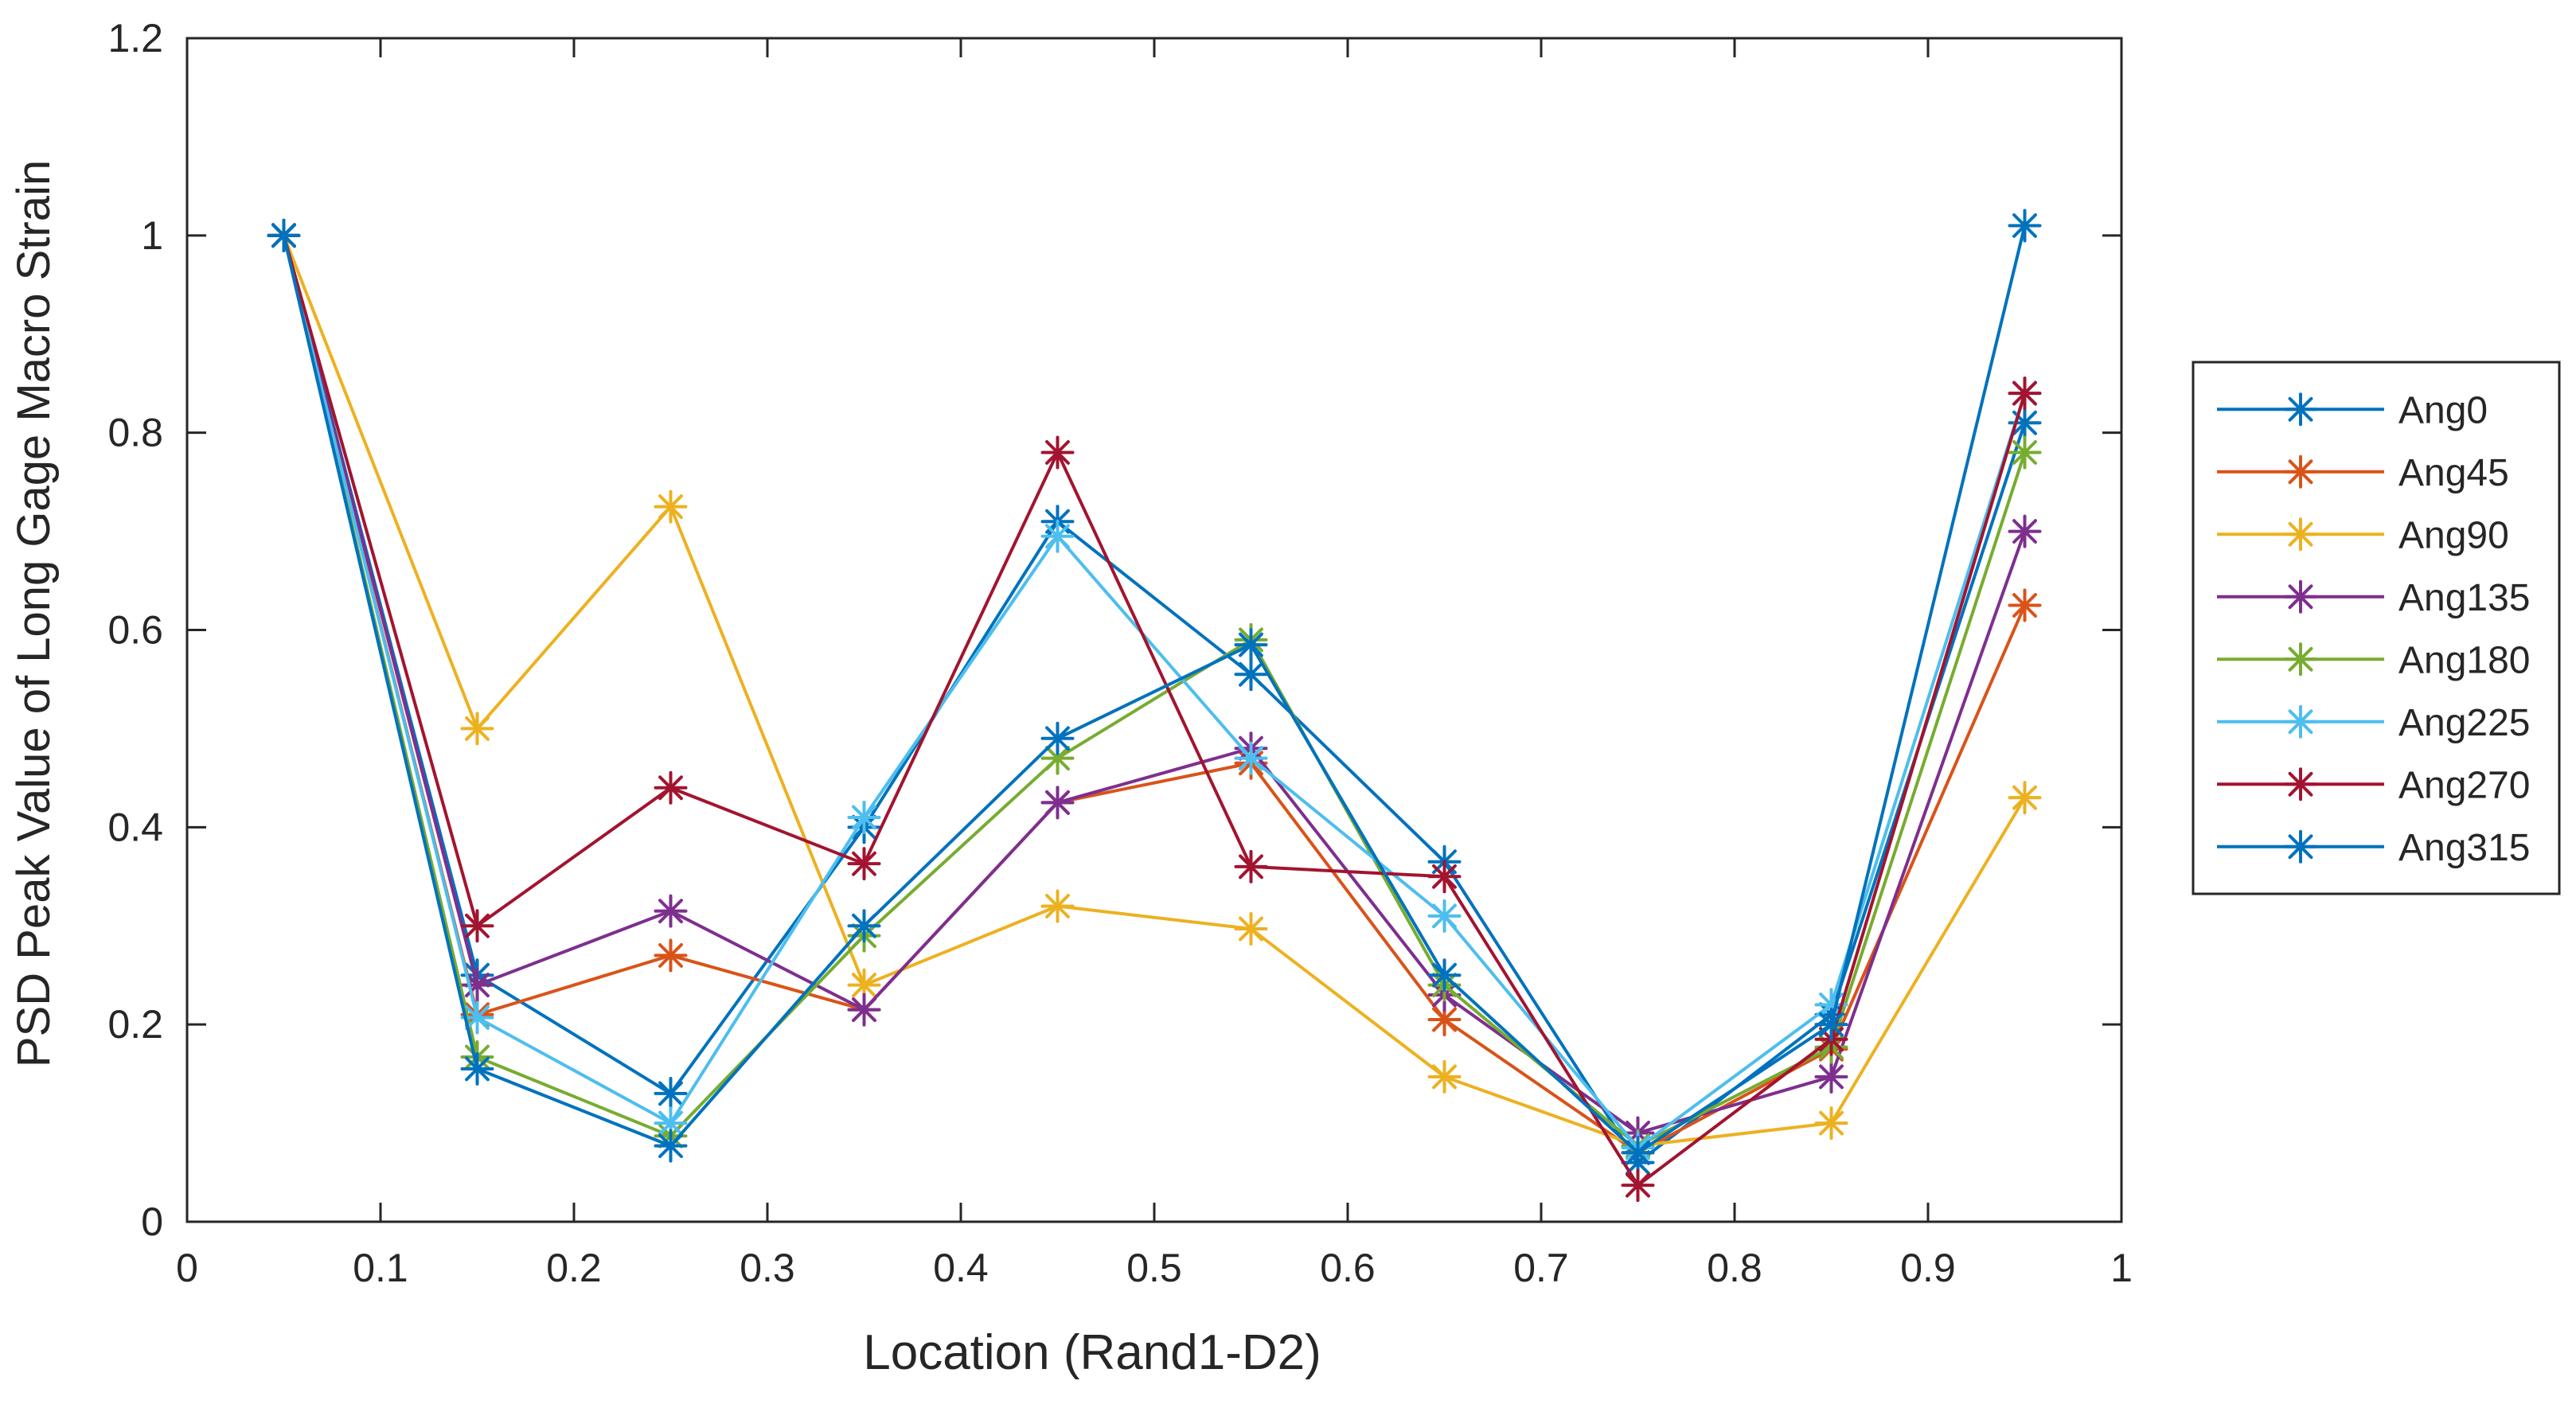 Image resolution: width=2576 pixels, height=1408 pixels. I want to click on y-tick-label: 1.2, so click(135, 38).